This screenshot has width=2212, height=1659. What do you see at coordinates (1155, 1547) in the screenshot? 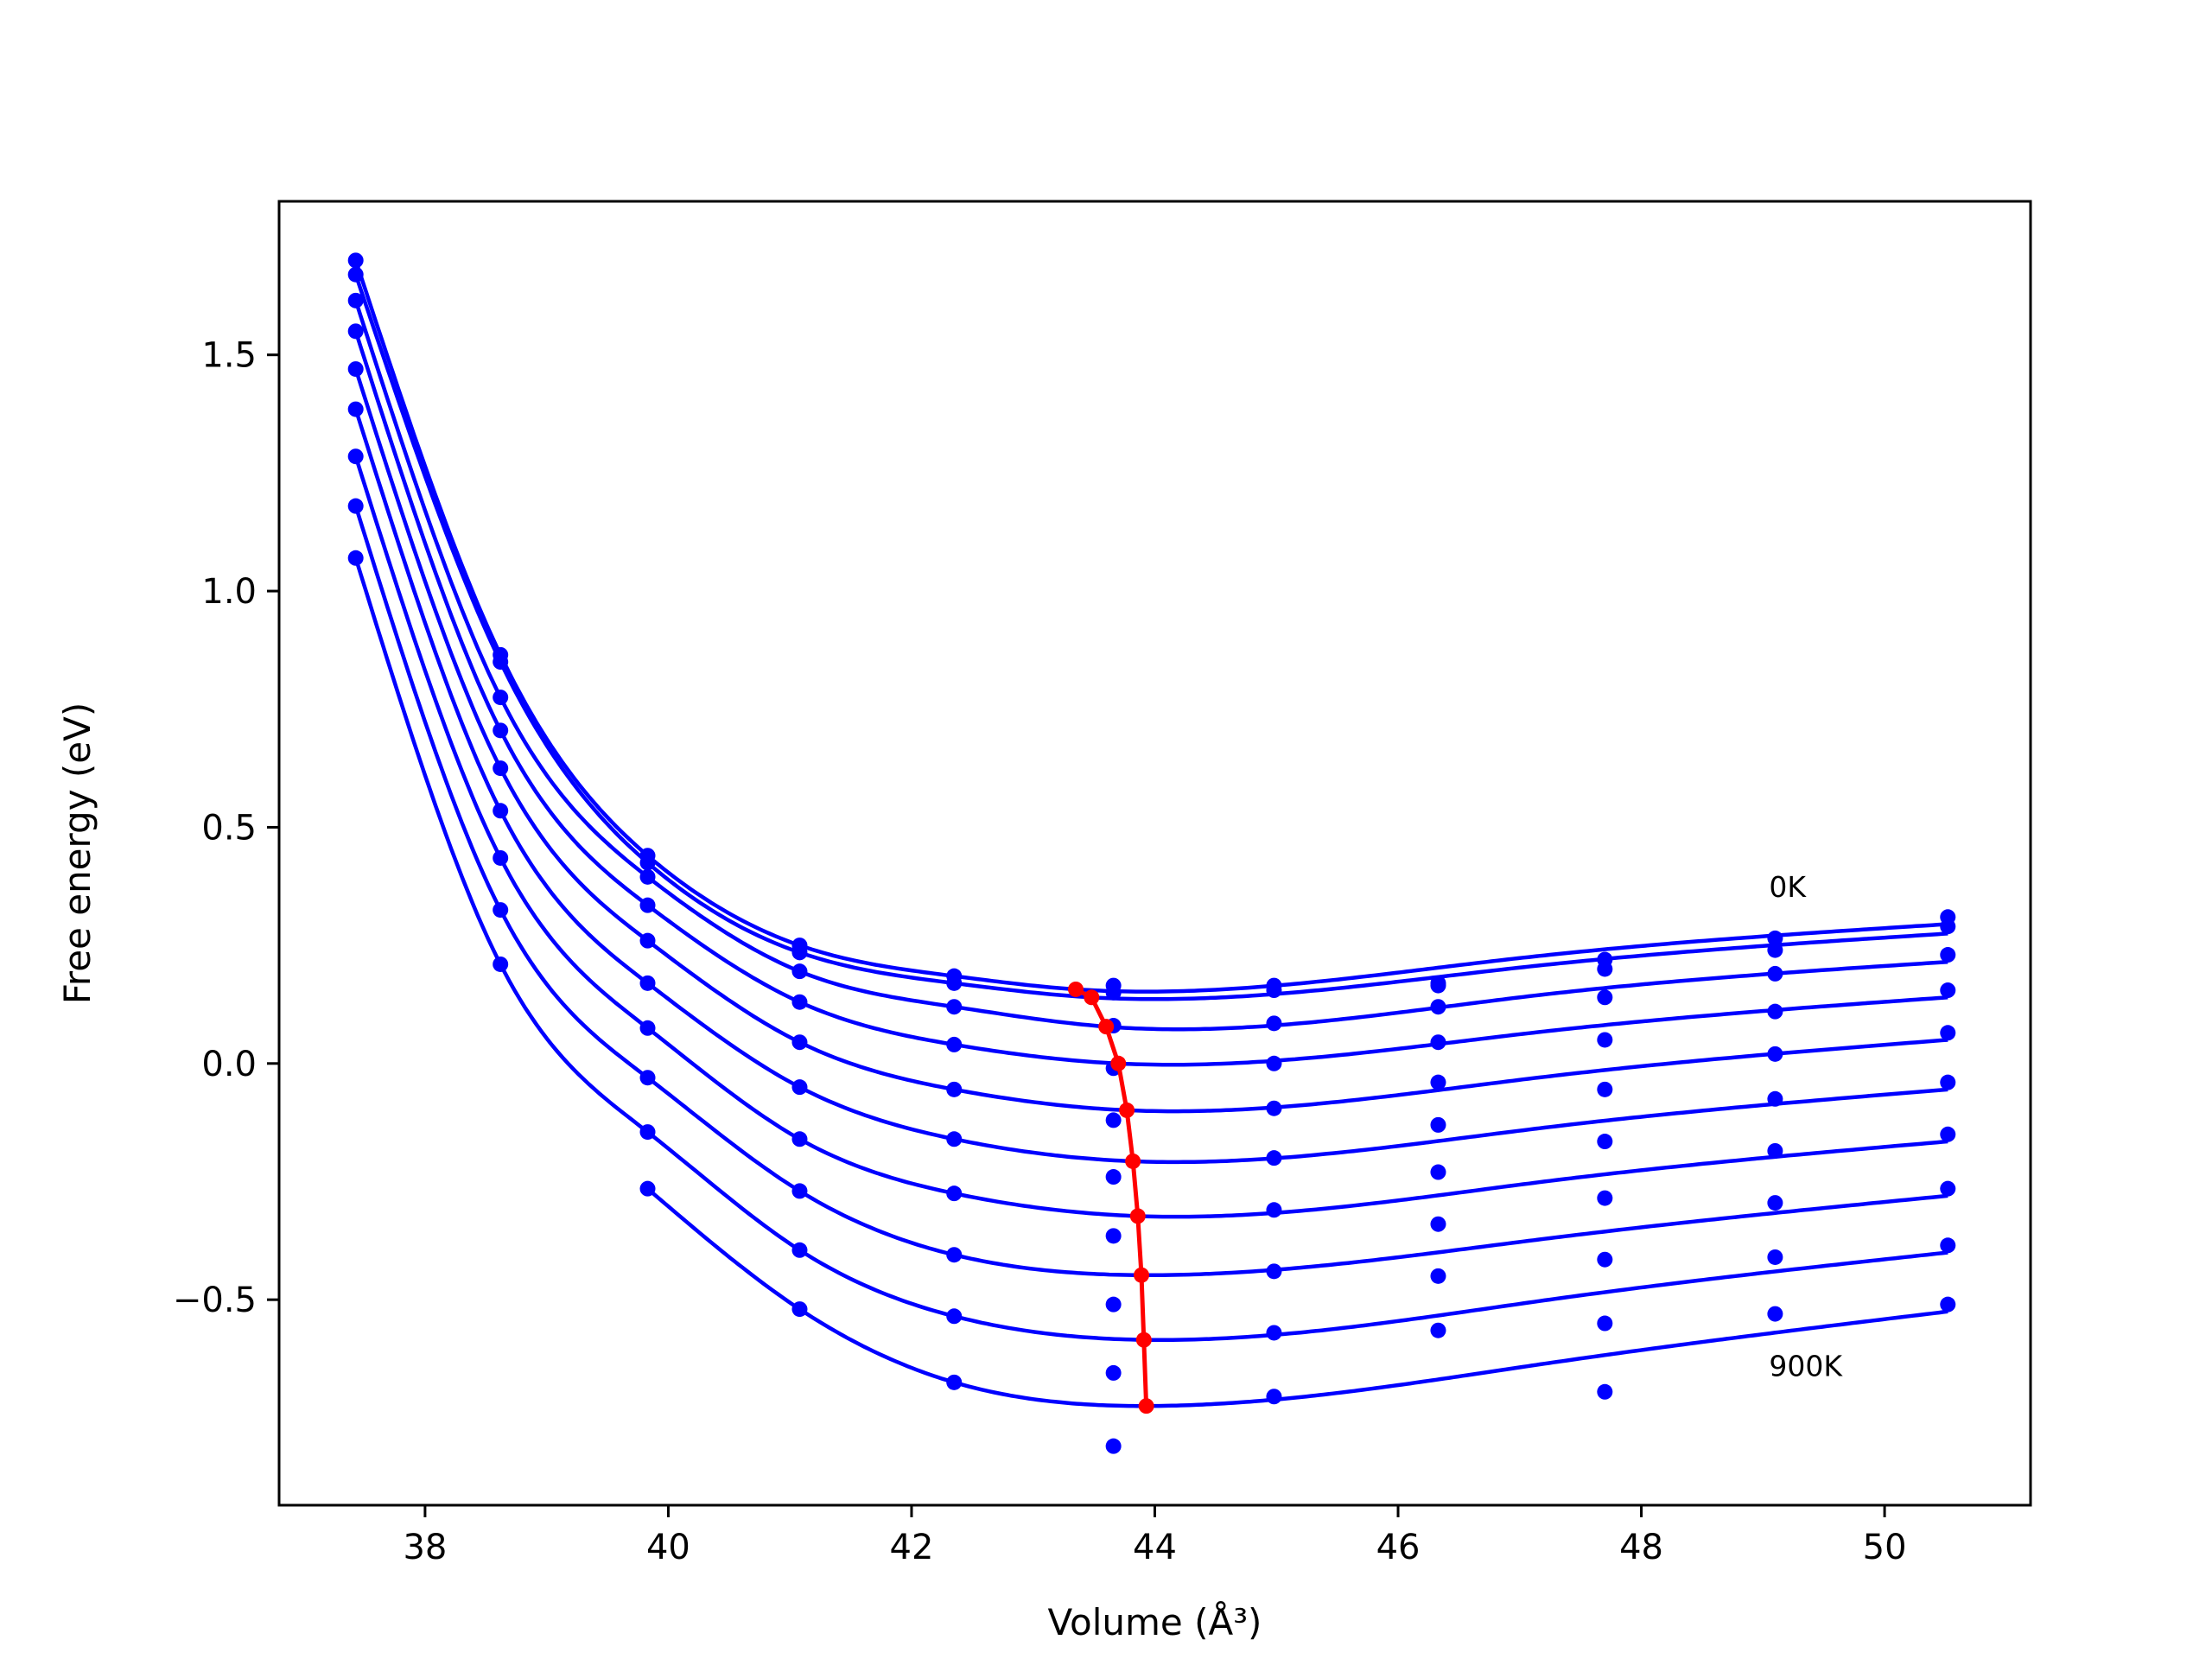
I see `x-tick-label: 44` at bounding box center [1155, 1547].